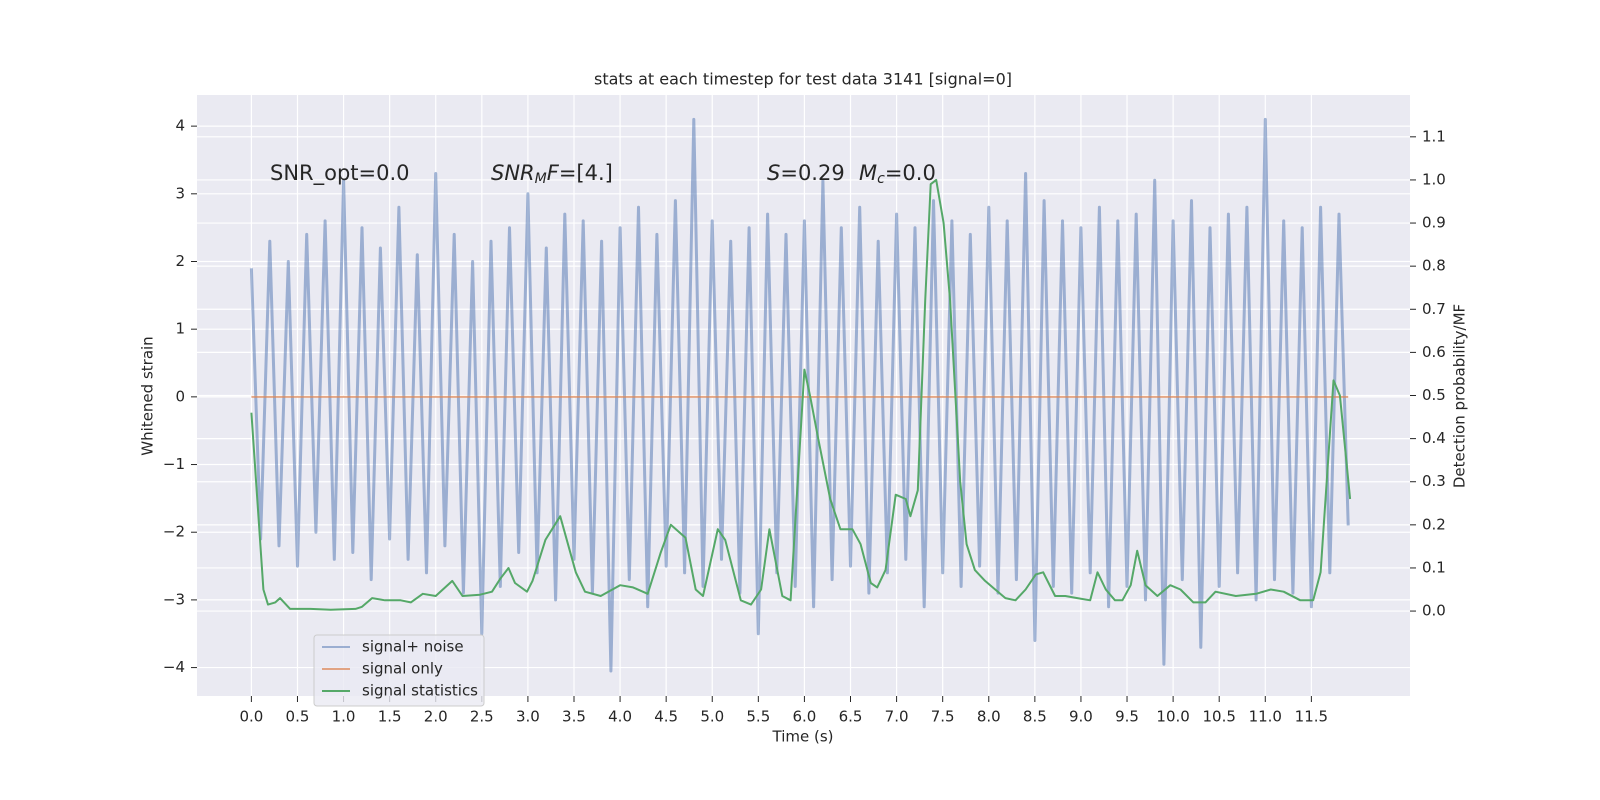  I want to click on annotation-part: SNR_opt=0.0, so click(340, 173).